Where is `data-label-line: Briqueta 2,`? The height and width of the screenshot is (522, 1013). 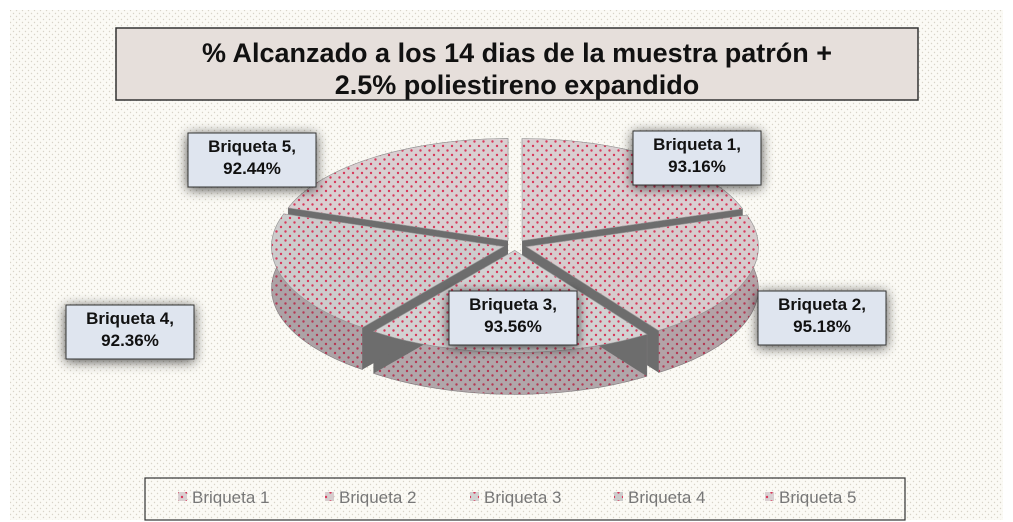
data-label-line: Briqueta 2, is located at coordinates (822, 304).